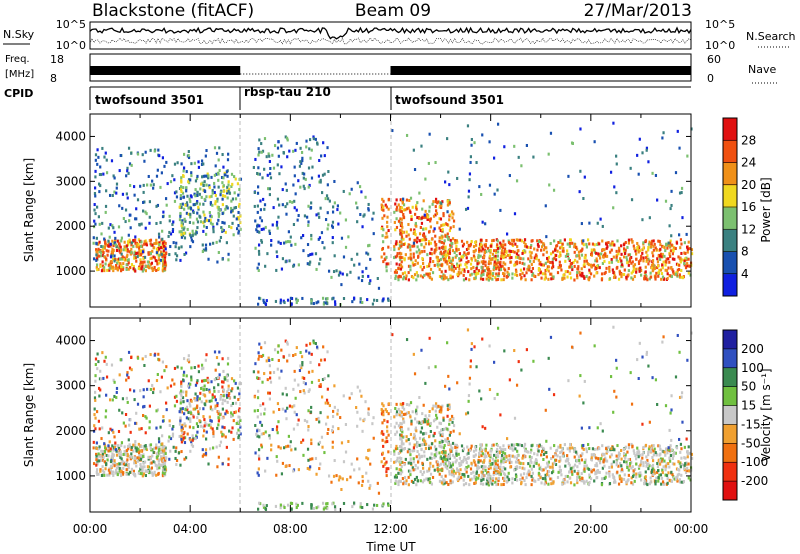  Describe the element at coordinates (70, 226) in the screenshot. I see `y-tick-label: 2000` at that location.